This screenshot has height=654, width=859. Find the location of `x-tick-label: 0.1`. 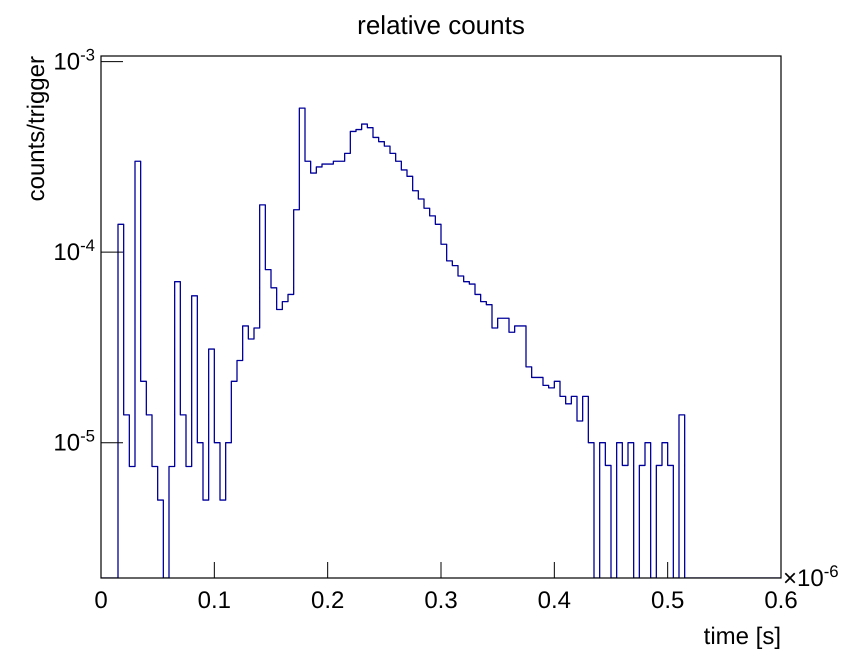

x-tick-label: 0.1 is located at coordinates (215, 600).